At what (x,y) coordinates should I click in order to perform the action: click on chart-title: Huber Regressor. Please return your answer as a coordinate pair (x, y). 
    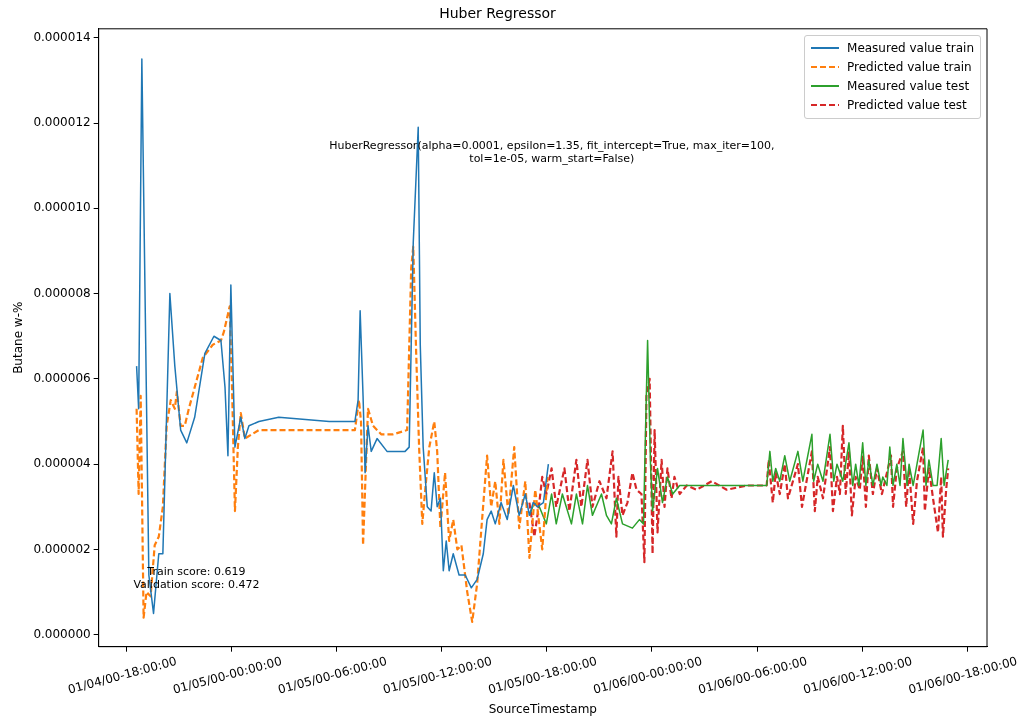
    Looking at the image, I should click on (498, 13).